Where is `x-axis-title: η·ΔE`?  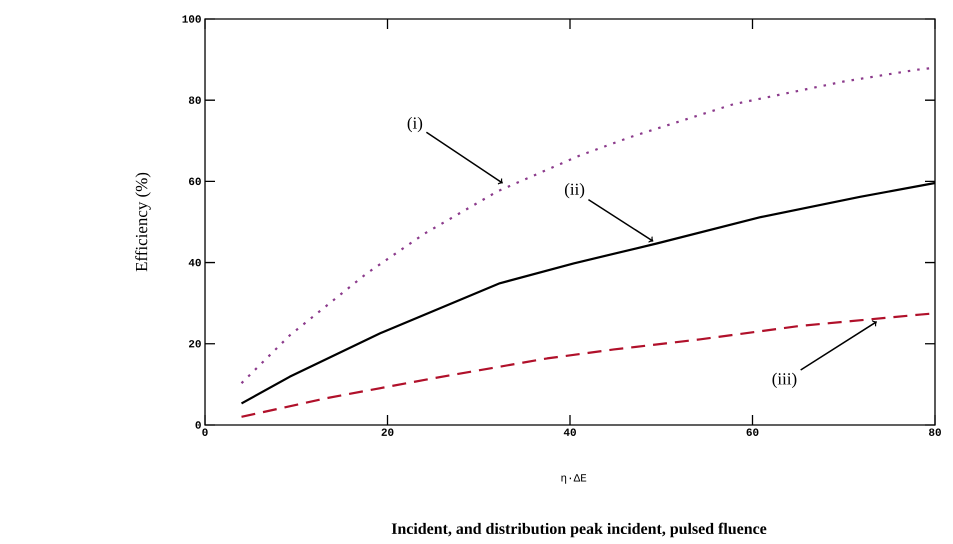 x-axis-title: η·ΔE is located at coordinates (573, 479).